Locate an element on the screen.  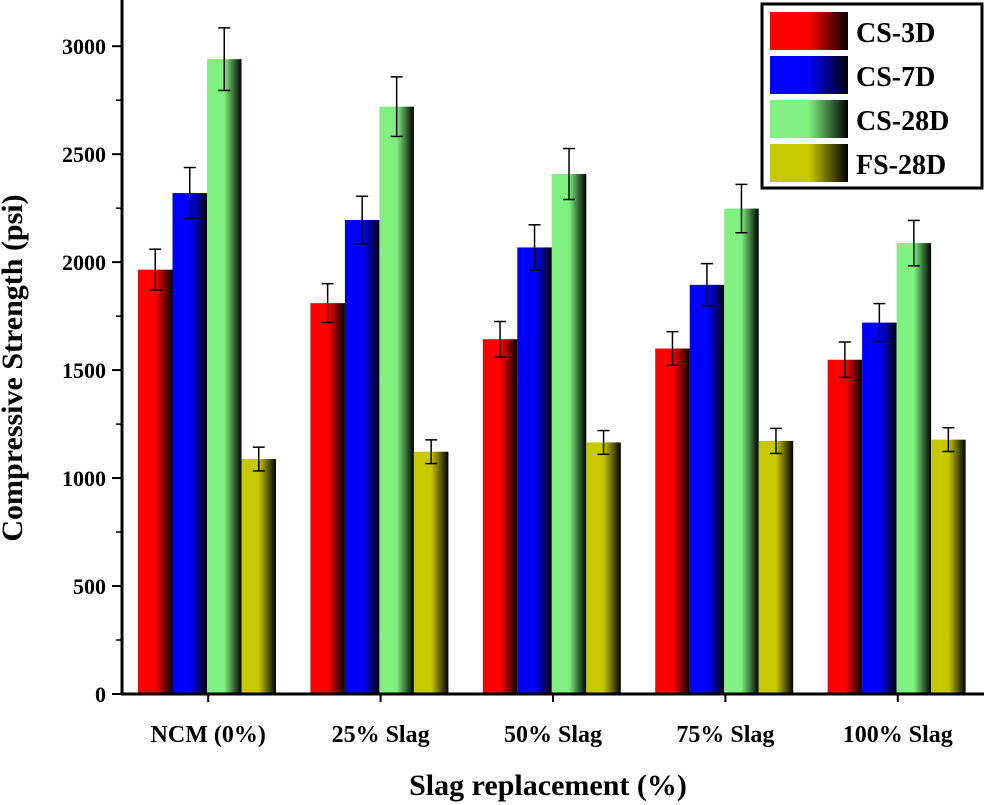
legend: CS-3D CS-7D CS-28D FS-28D is located at coordinates (872, 96).